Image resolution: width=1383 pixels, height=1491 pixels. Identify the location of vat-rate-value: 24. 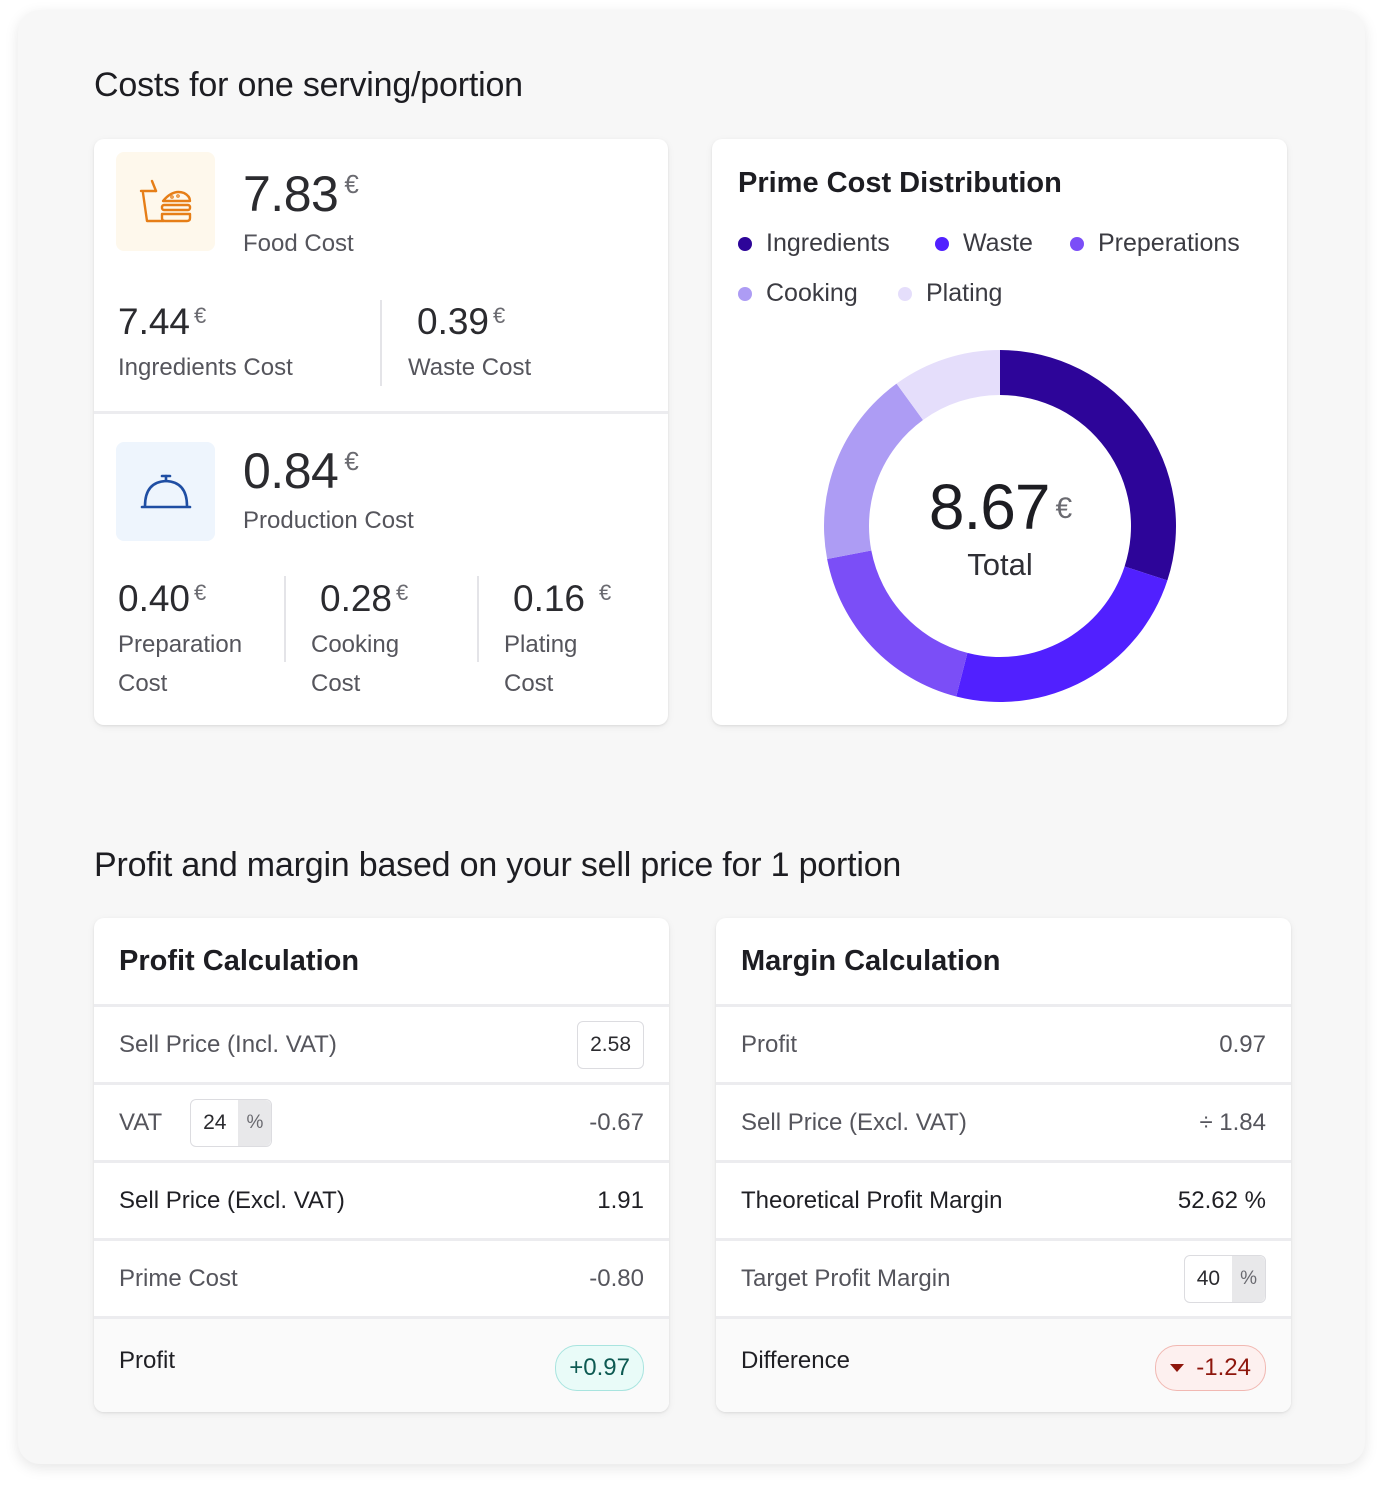
(215, 1122).